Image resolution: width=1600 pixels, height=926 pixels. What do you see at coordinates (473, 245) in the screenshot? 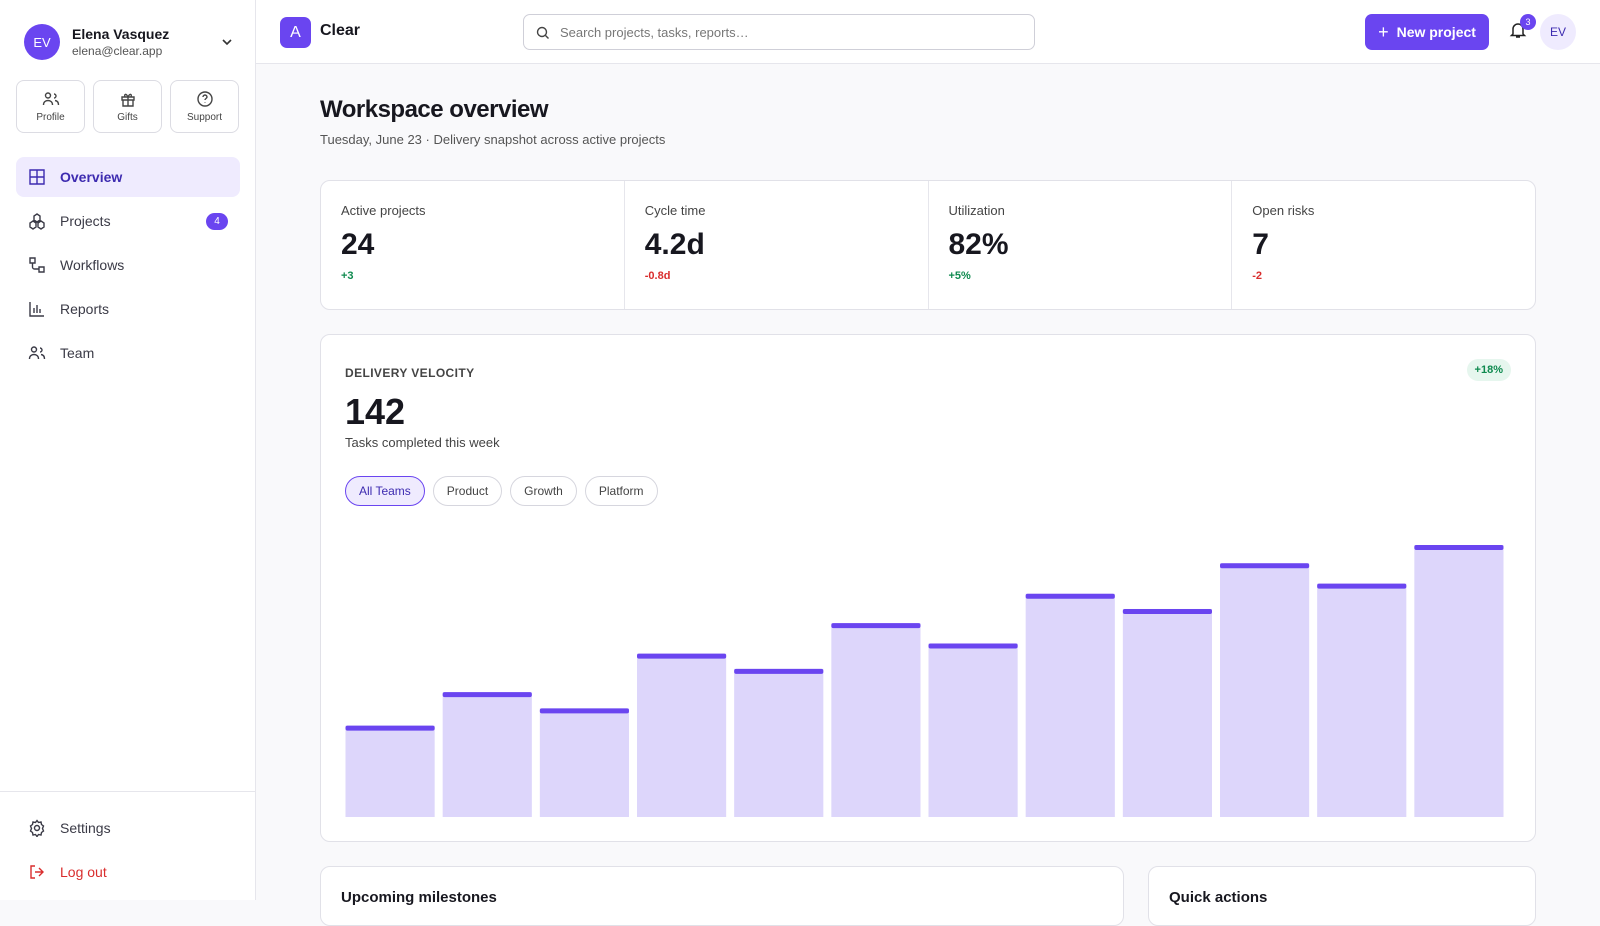
I see `kpi: Active projects 24 +3` at bounding box center [473, 245].